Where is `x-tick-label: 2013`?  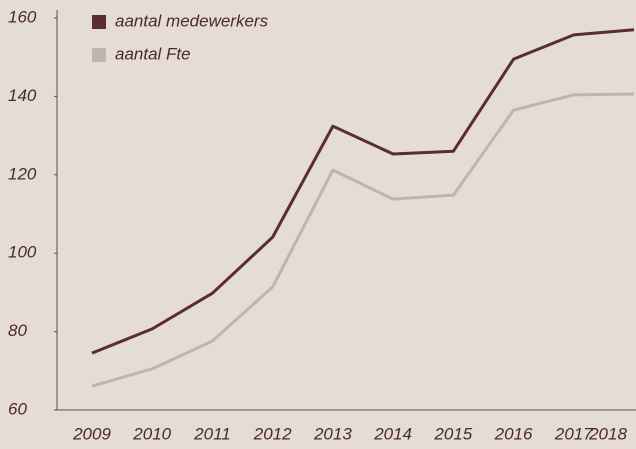 x-tick-label: 2013 is located at coordinates (332, 433).